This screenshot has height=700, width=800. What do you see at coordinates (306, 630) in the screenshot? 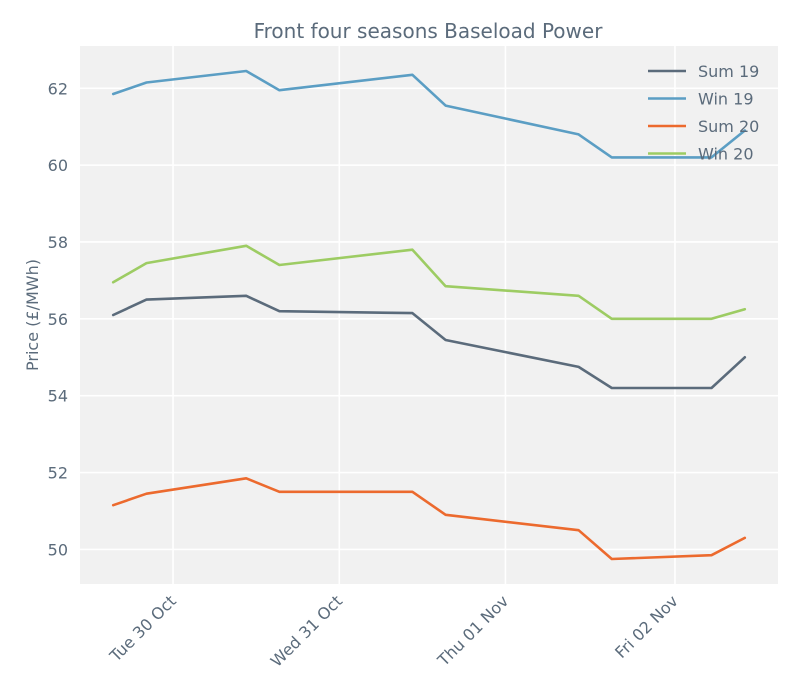
I see `x-tick-label: Wed 31 Oct` at bounding box center [306, 630].